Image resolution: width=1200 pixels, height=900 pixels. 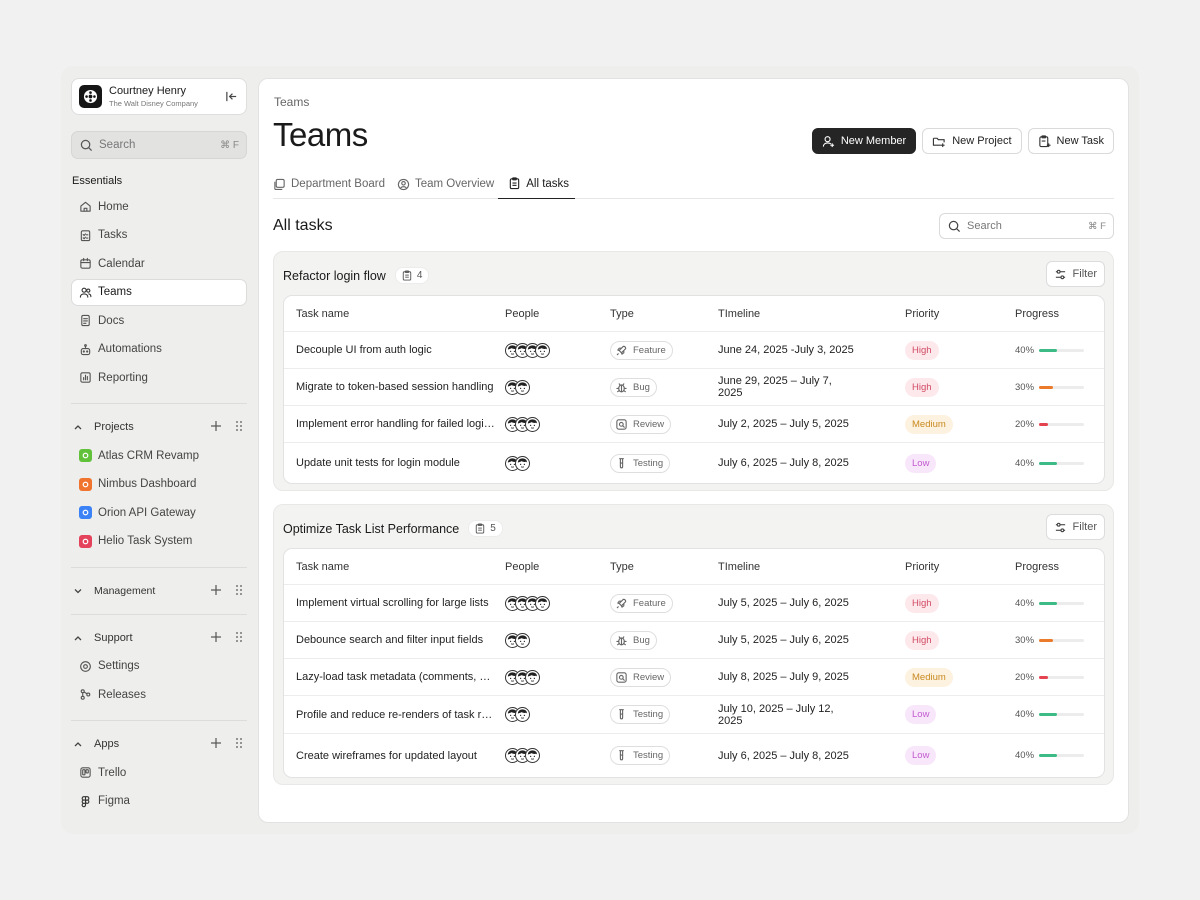 I want to click on sidebar-item-calendar: Calendar, so click(x=159, y=263).